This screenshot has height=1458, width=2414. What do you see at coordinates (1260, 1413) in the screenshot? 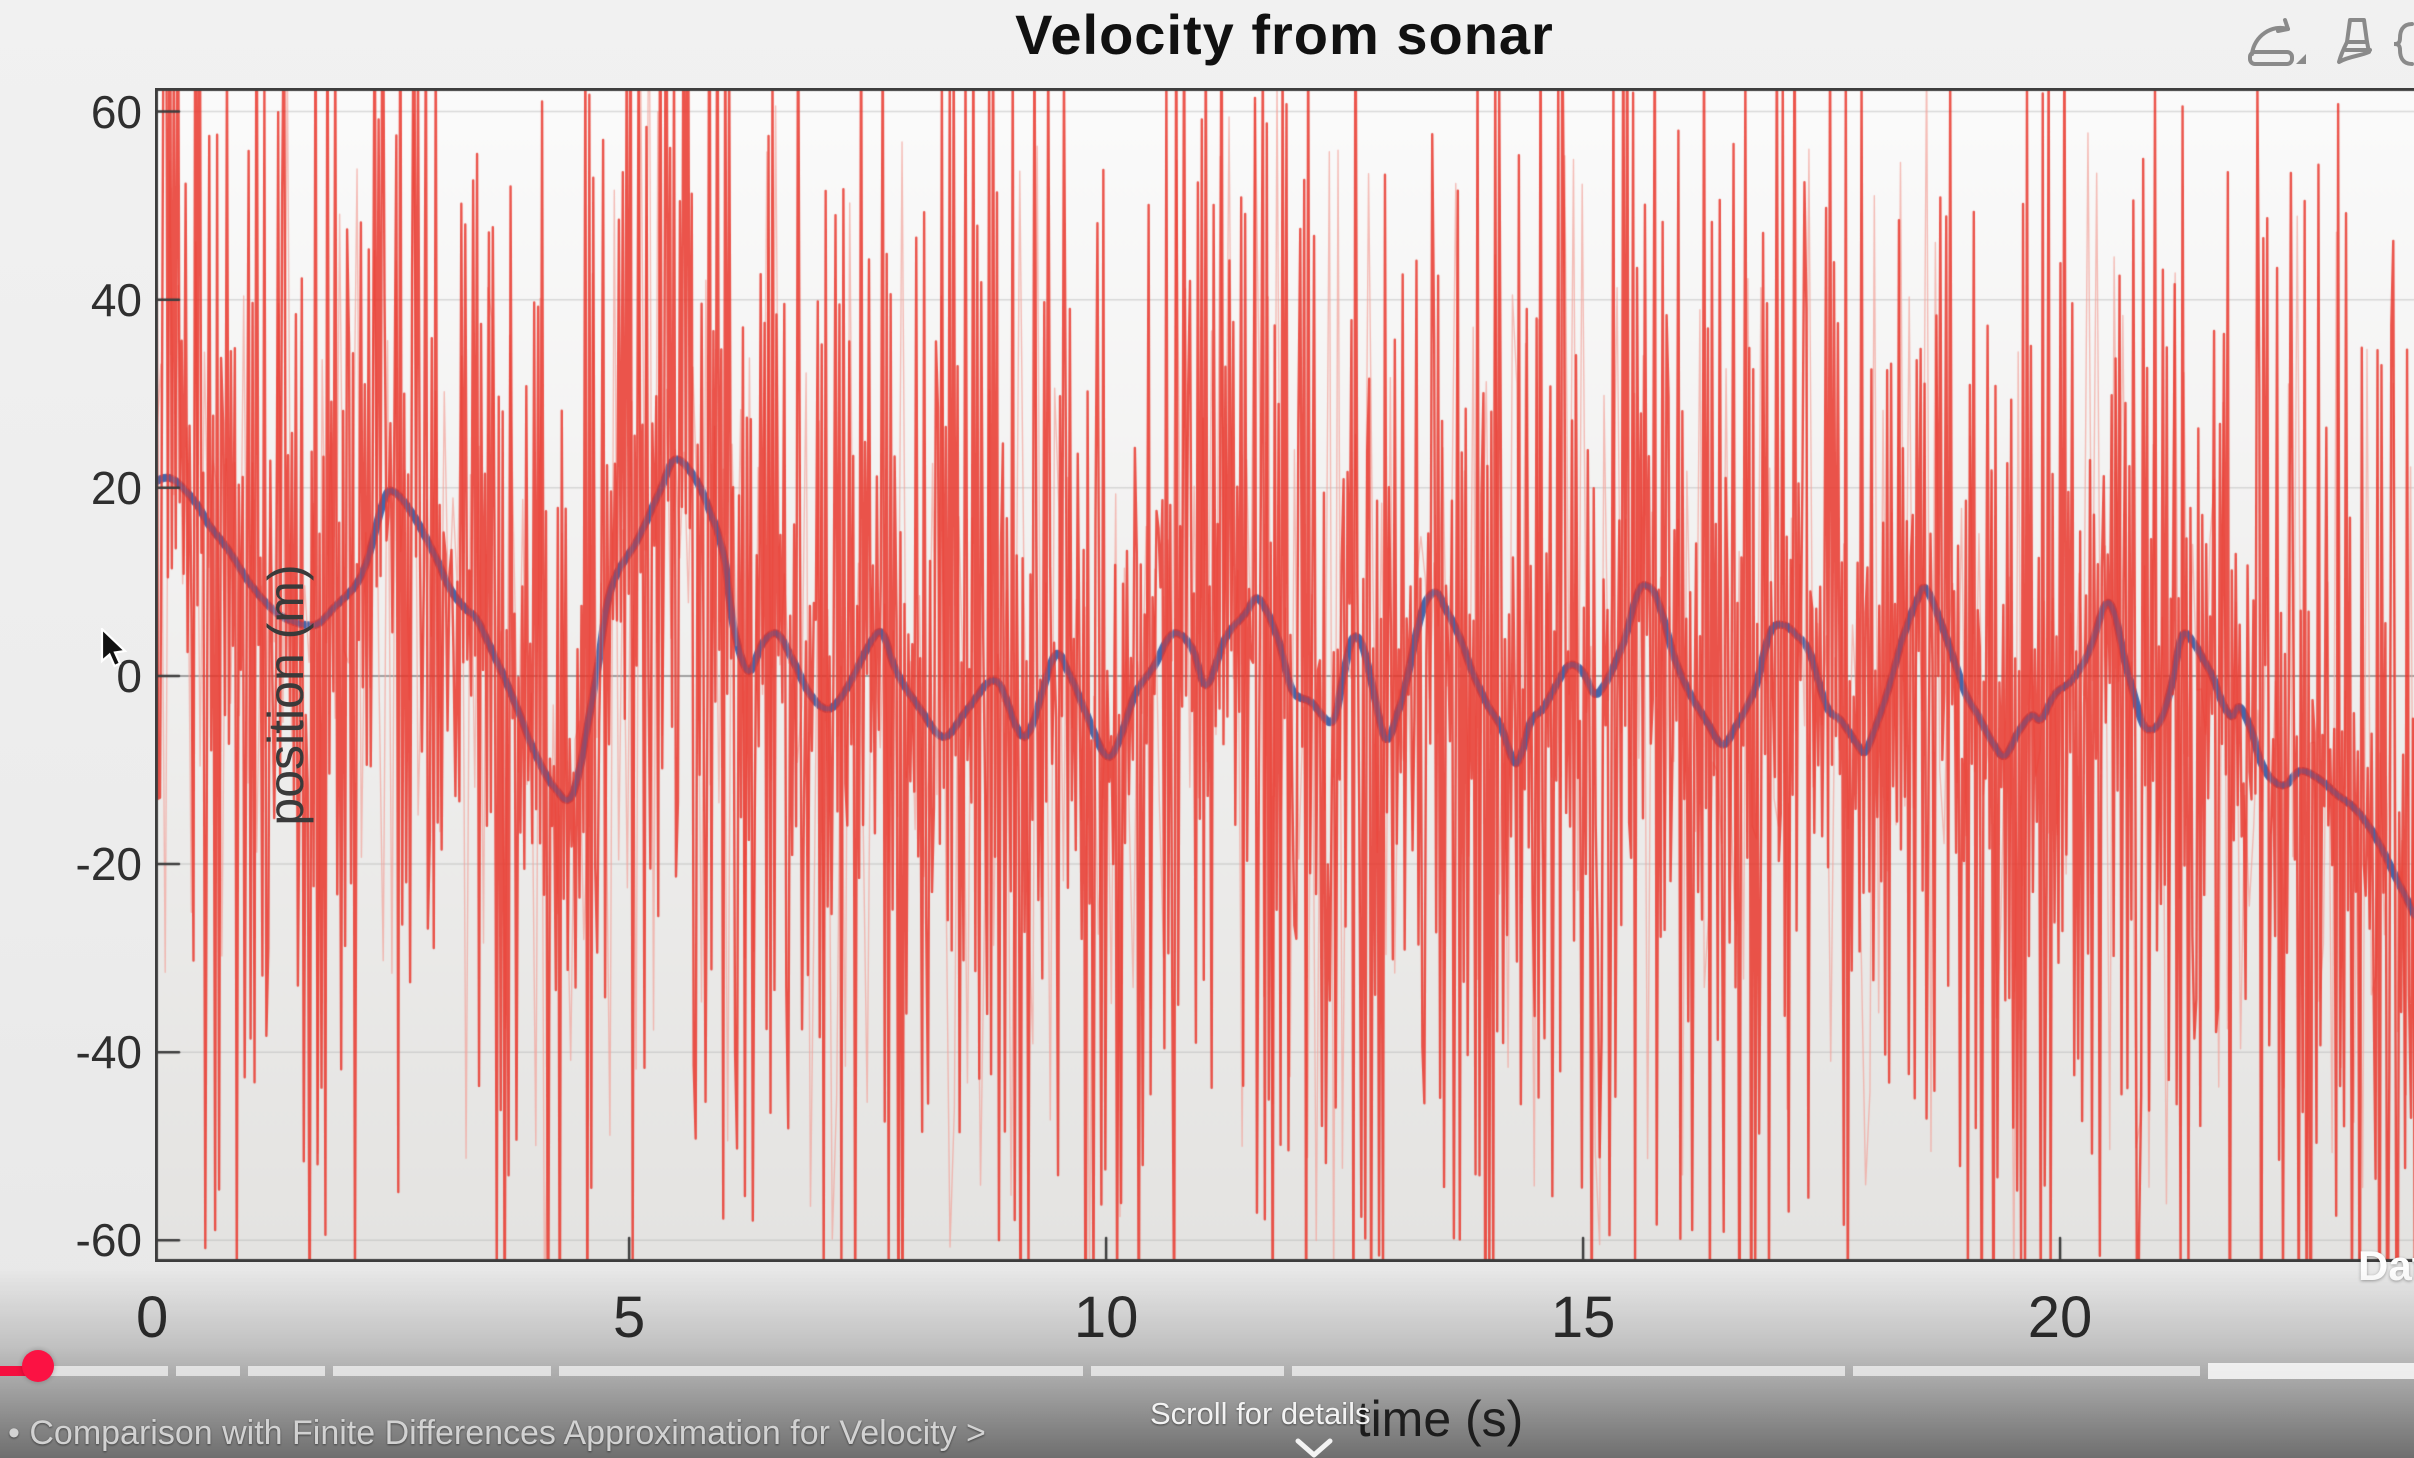
I see `scroll-hint: Scroll for details` at bounding box center [1260, 1413].